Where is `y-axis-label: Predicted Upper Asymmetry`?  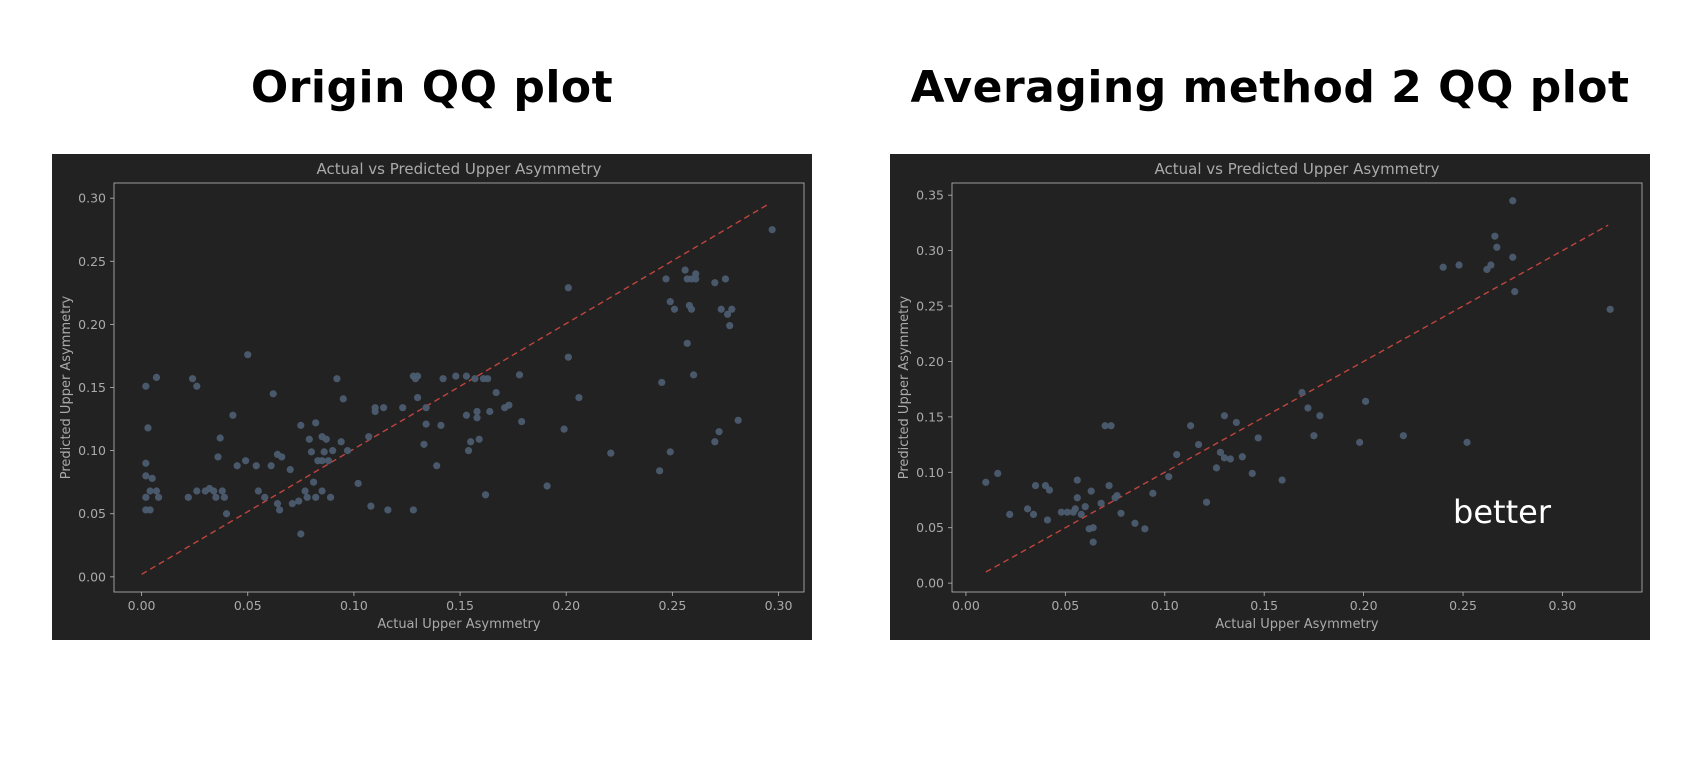 y-axis-label: Predicted Upper Asymmetry is located at coordinates (66, 387).